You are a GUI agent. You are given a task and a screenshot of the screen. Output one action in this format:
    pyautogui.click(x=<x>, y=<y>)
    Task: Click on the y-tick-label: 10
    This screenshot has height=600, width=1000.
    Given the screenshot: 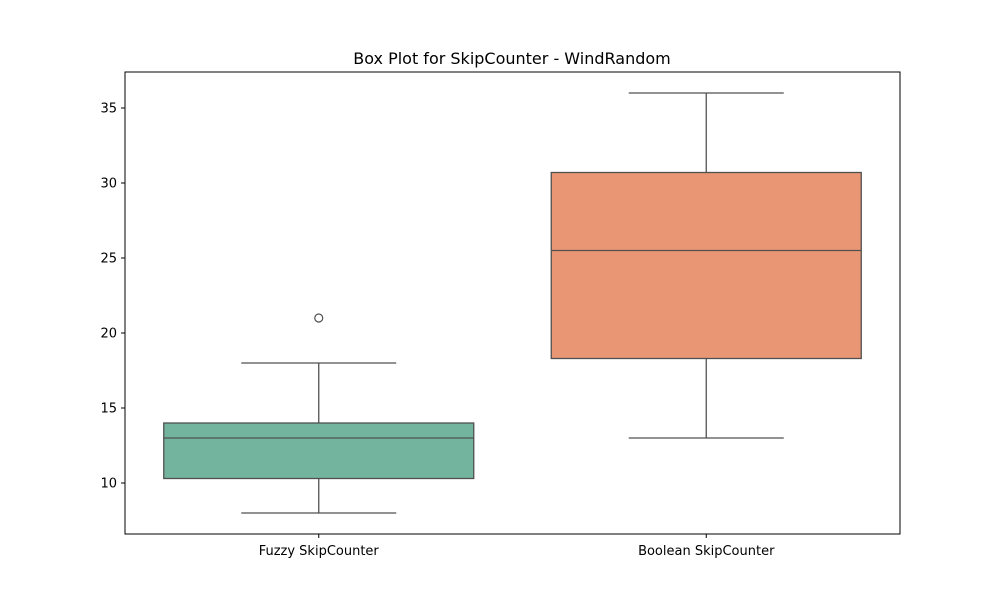 What is the action you would take?
    pyautogui.click(x=108, y=484)
    